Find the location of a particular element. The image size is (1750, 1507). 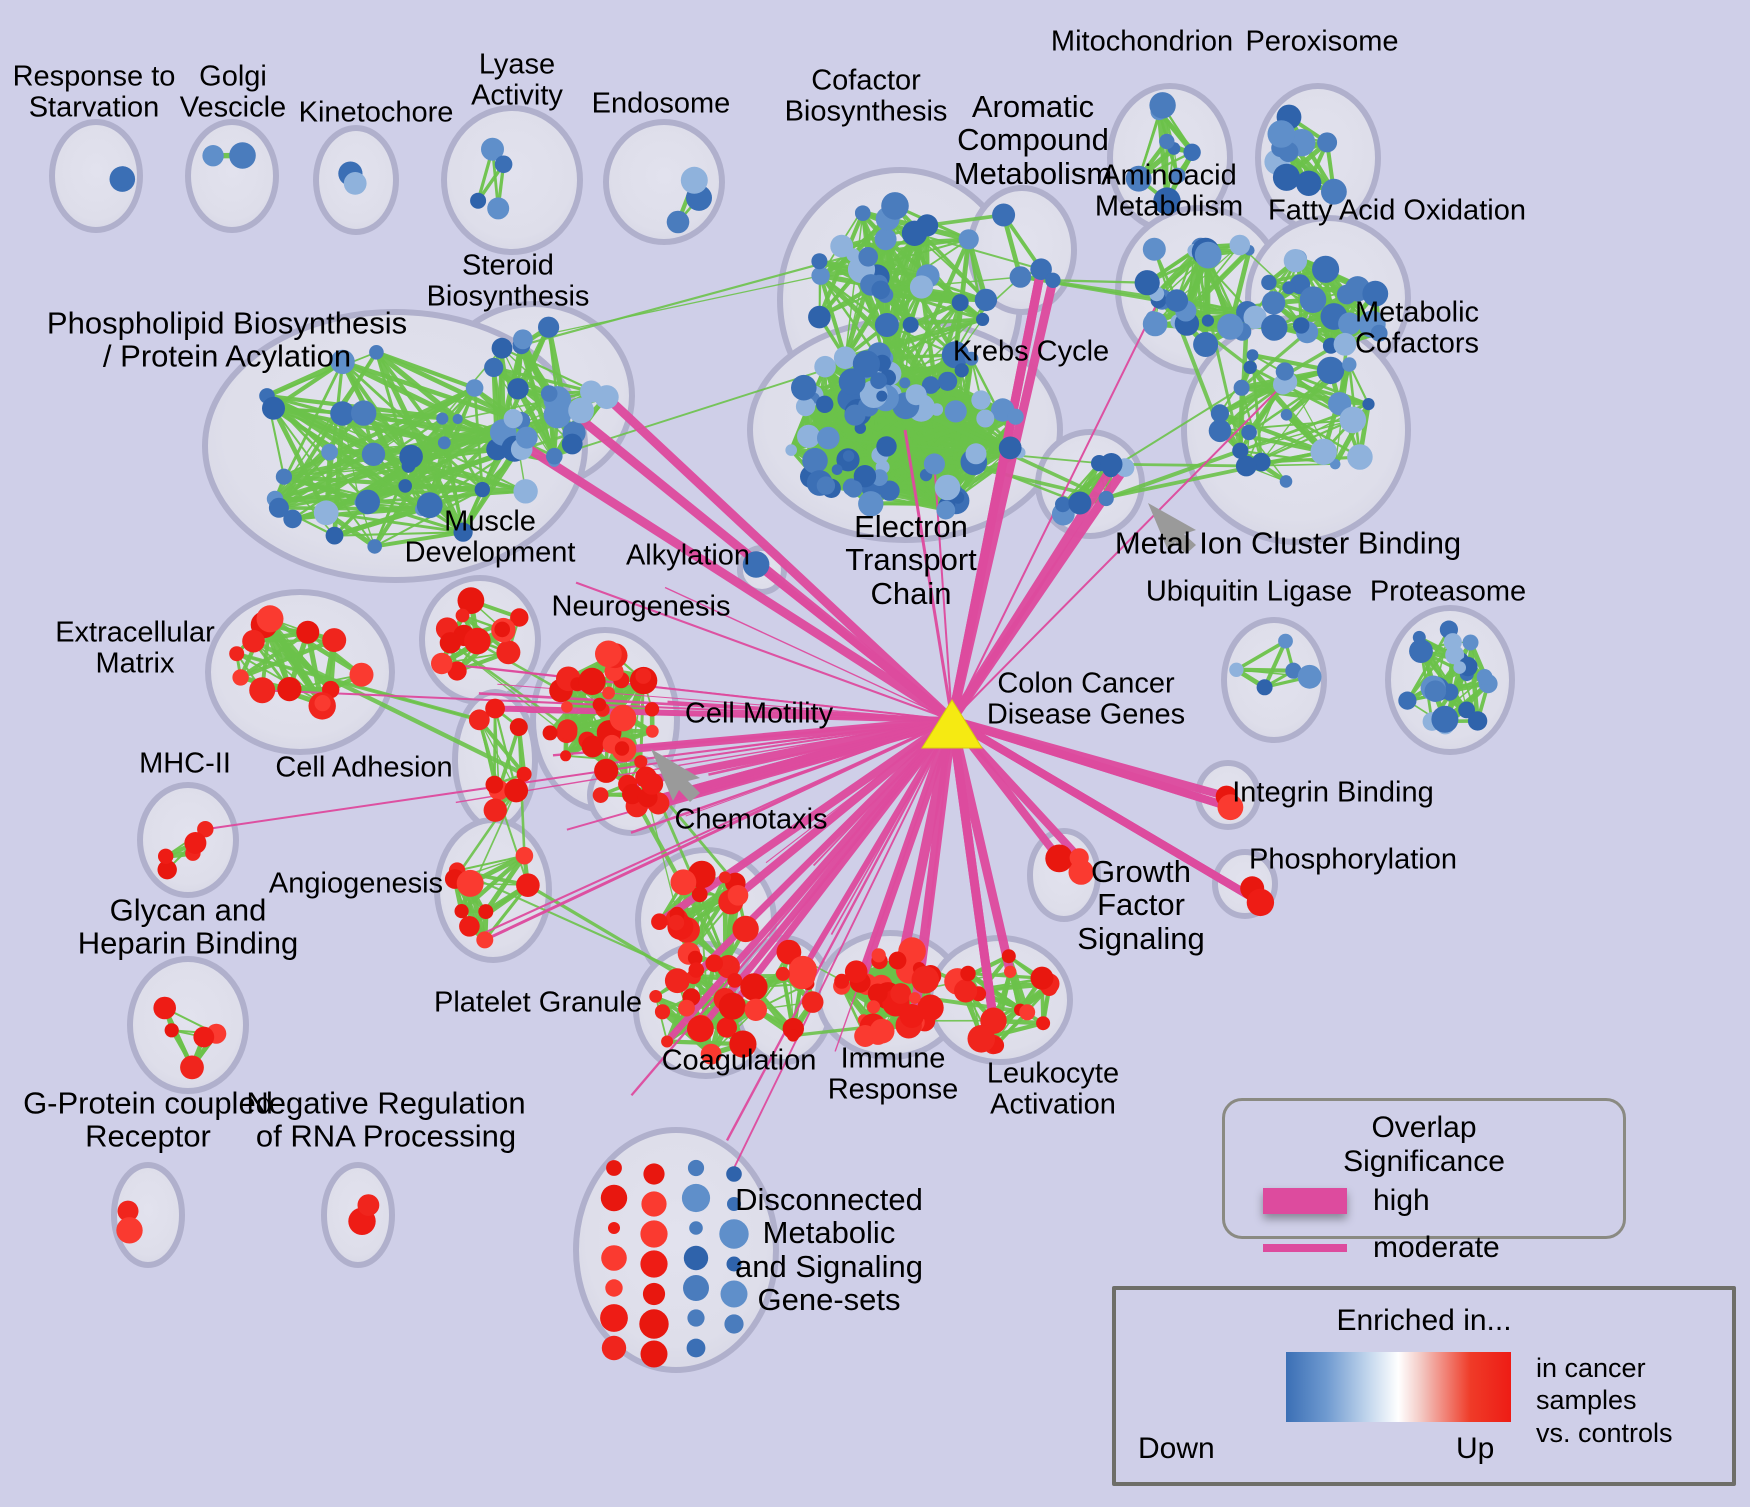

legend-up-label: Up is located at coordinates (1475, 1448).